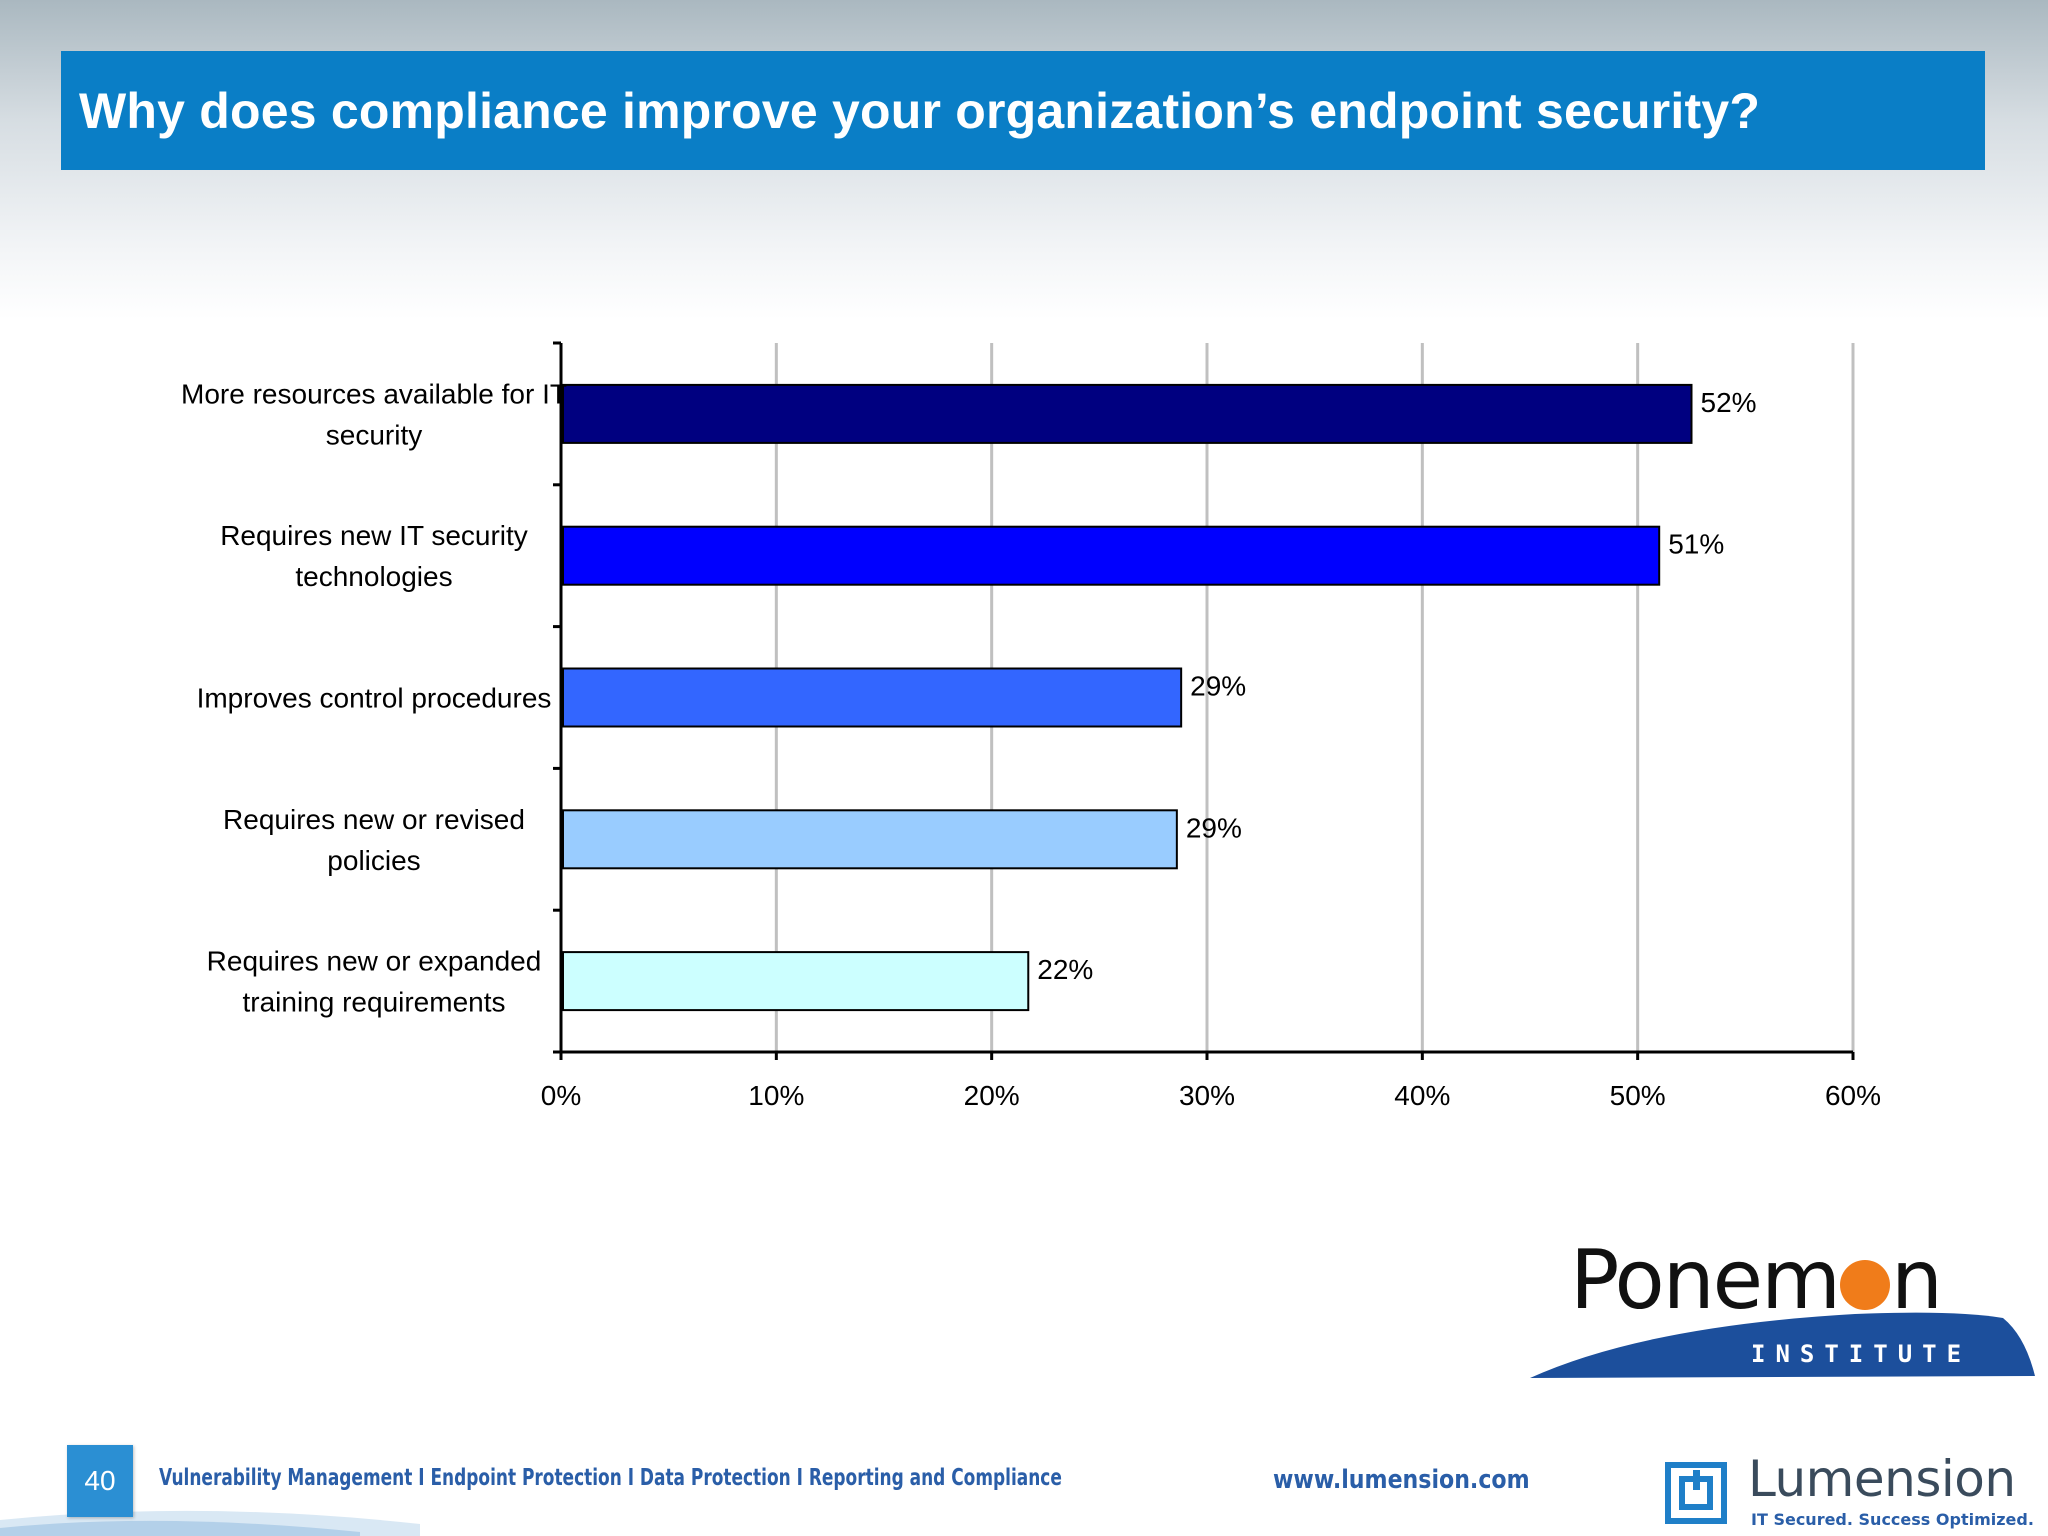  Describe the element at coordinates (210, 1523) in the screenshot. I see `footer-wave-decoration` at that location.